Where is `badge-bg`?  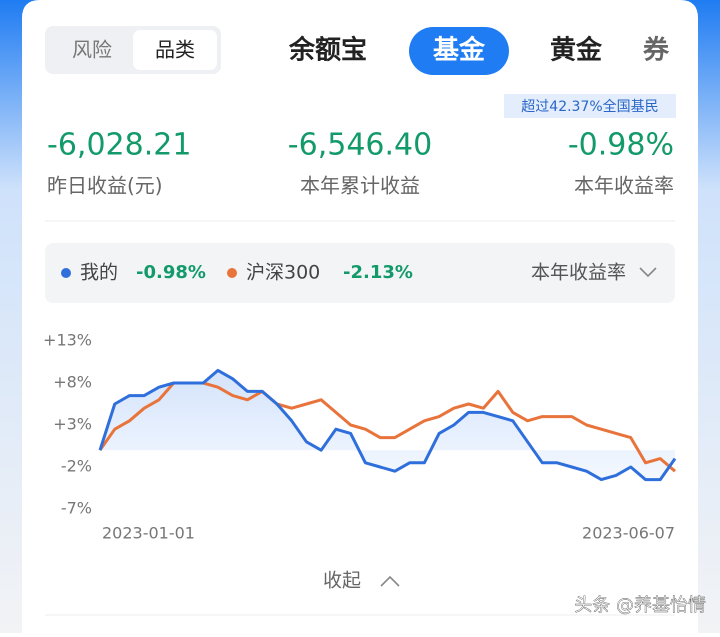
badge-bg is located at coordinates (590, 106).